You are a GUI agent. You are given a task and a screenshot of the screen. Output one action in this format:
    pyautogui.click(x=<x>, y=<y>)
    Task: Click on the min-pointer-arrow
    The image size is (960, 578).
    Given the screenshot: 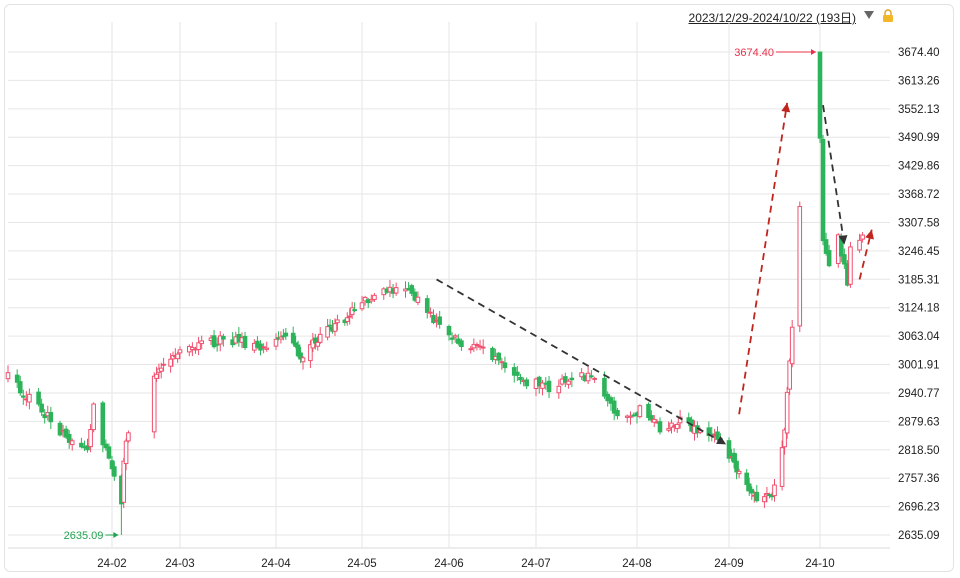 What is the action you would take?
    pyautogui.click(x=116, y=535)
    